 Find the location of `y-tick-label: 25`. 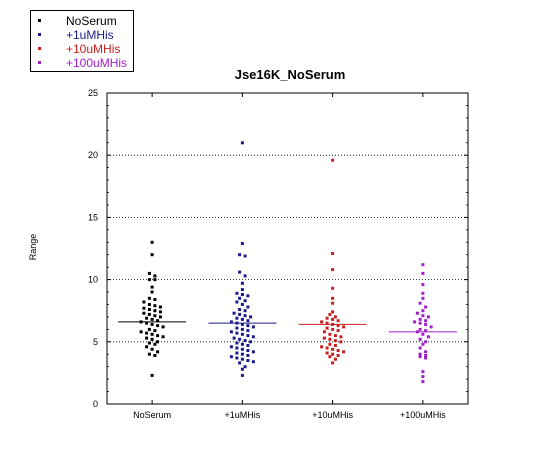

y-tick-label: 25 is located at coordinates (93, 93).